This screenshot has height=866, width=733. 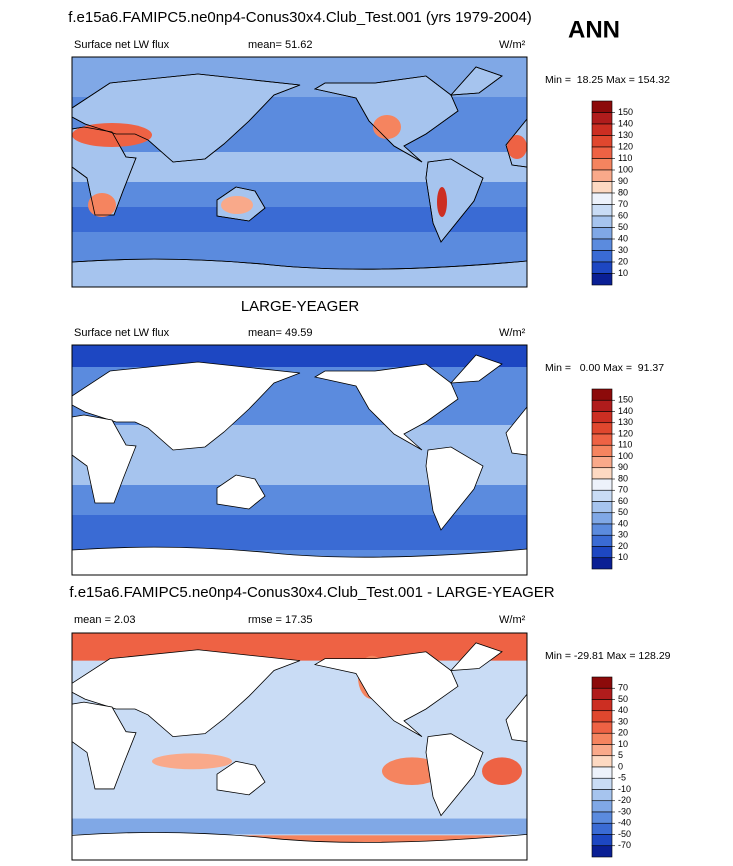 What do you see at coordinates (280, 45) in the screenshot?
I see `mean-label: mean= 51.62` at bounding box center [280, 45].